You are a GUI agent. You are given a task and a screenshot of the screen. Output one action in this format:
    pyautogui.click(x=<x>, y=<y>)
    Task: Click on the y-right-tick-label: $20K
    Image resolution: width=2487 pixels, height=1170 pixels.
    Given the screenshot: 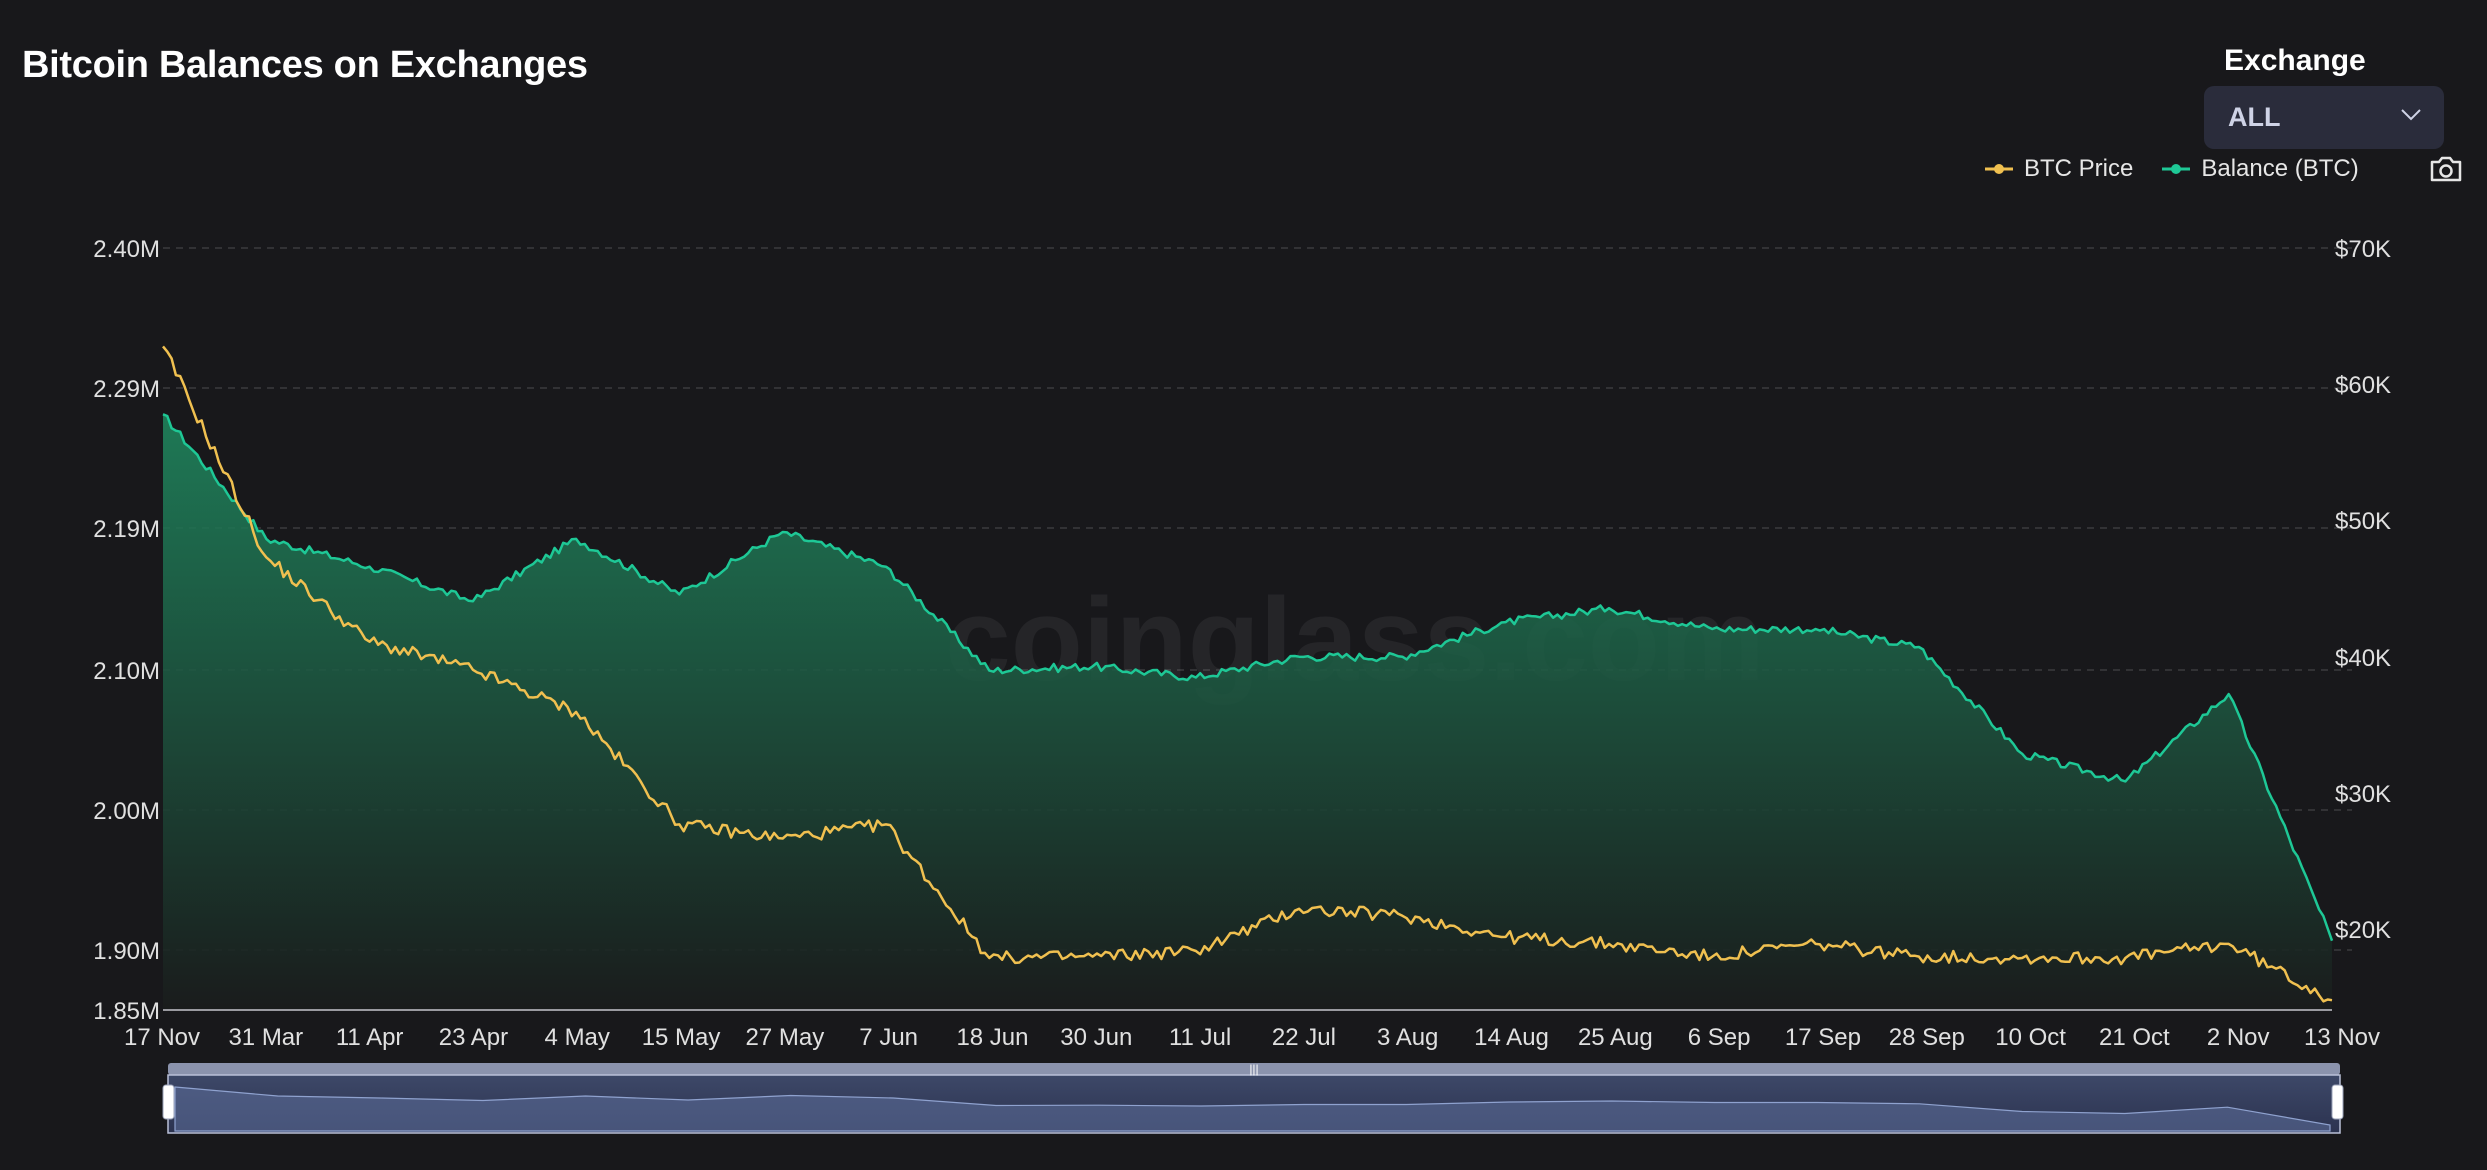 What is the action you would take?
    pyautogui.click(x=2363, y=930)
    